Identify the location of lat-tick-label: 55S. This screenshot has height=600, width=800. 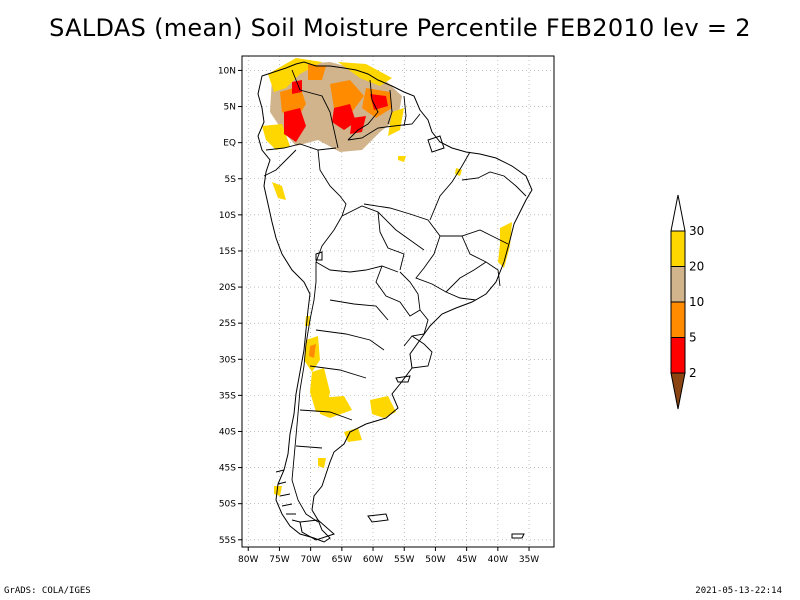
(227, 541).